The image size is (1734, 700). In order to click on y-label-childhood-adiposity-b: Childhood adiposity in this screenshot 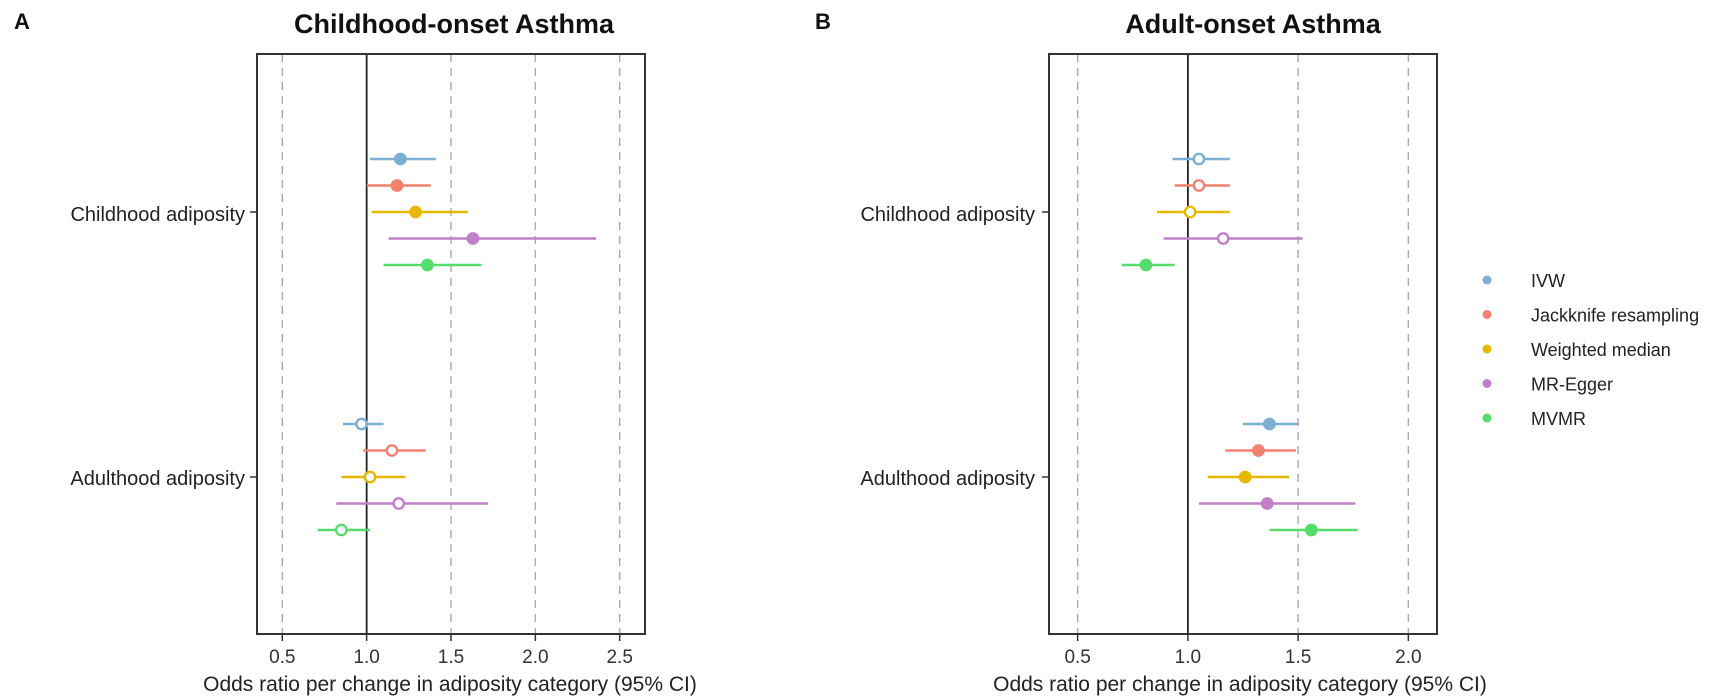, I will do `click(947, 215)`.